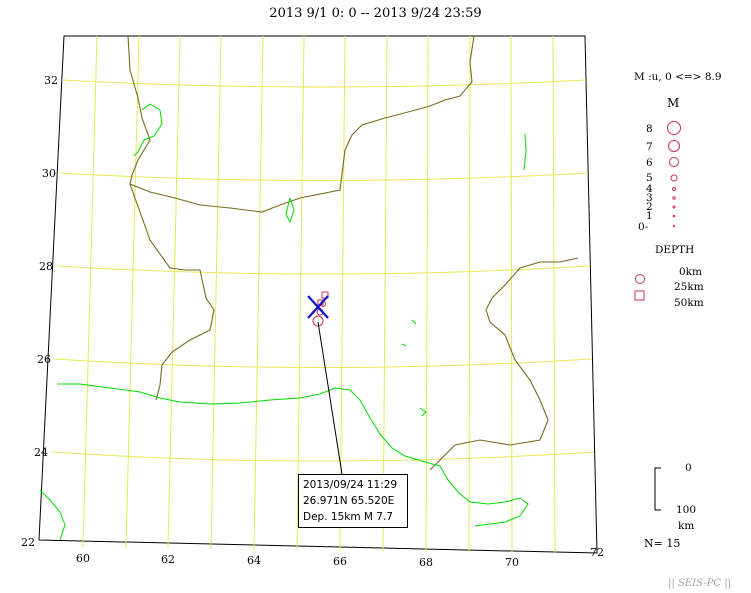  I want to click on lon-tick-label: 68, so click(426, 562).